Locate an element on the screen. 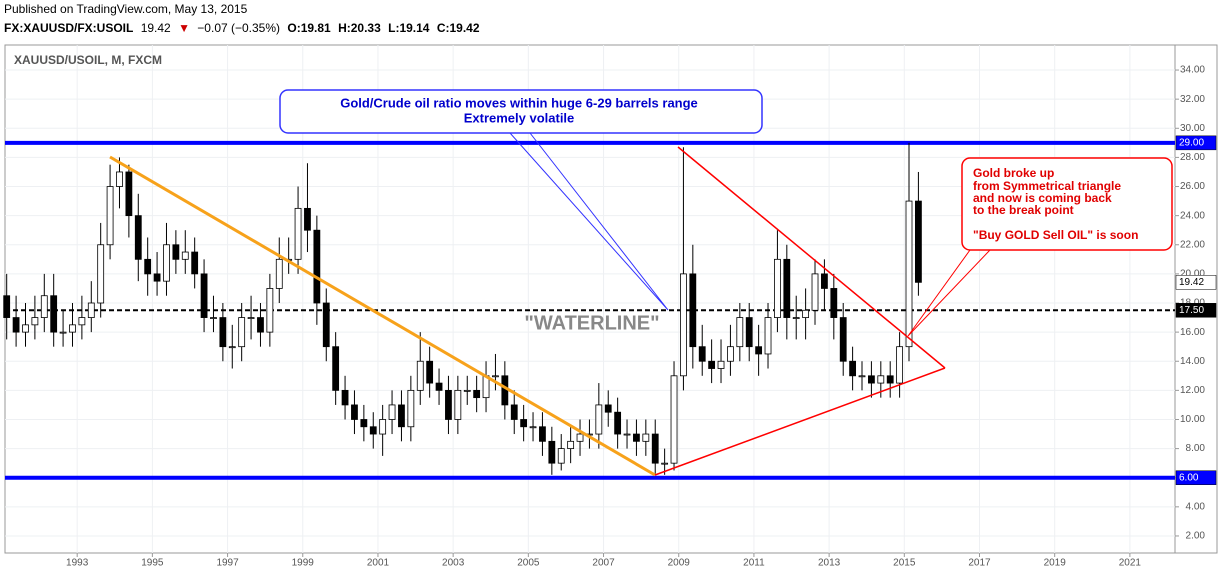  x-tick-label: 2021 is located at coordinates (1130, 563).